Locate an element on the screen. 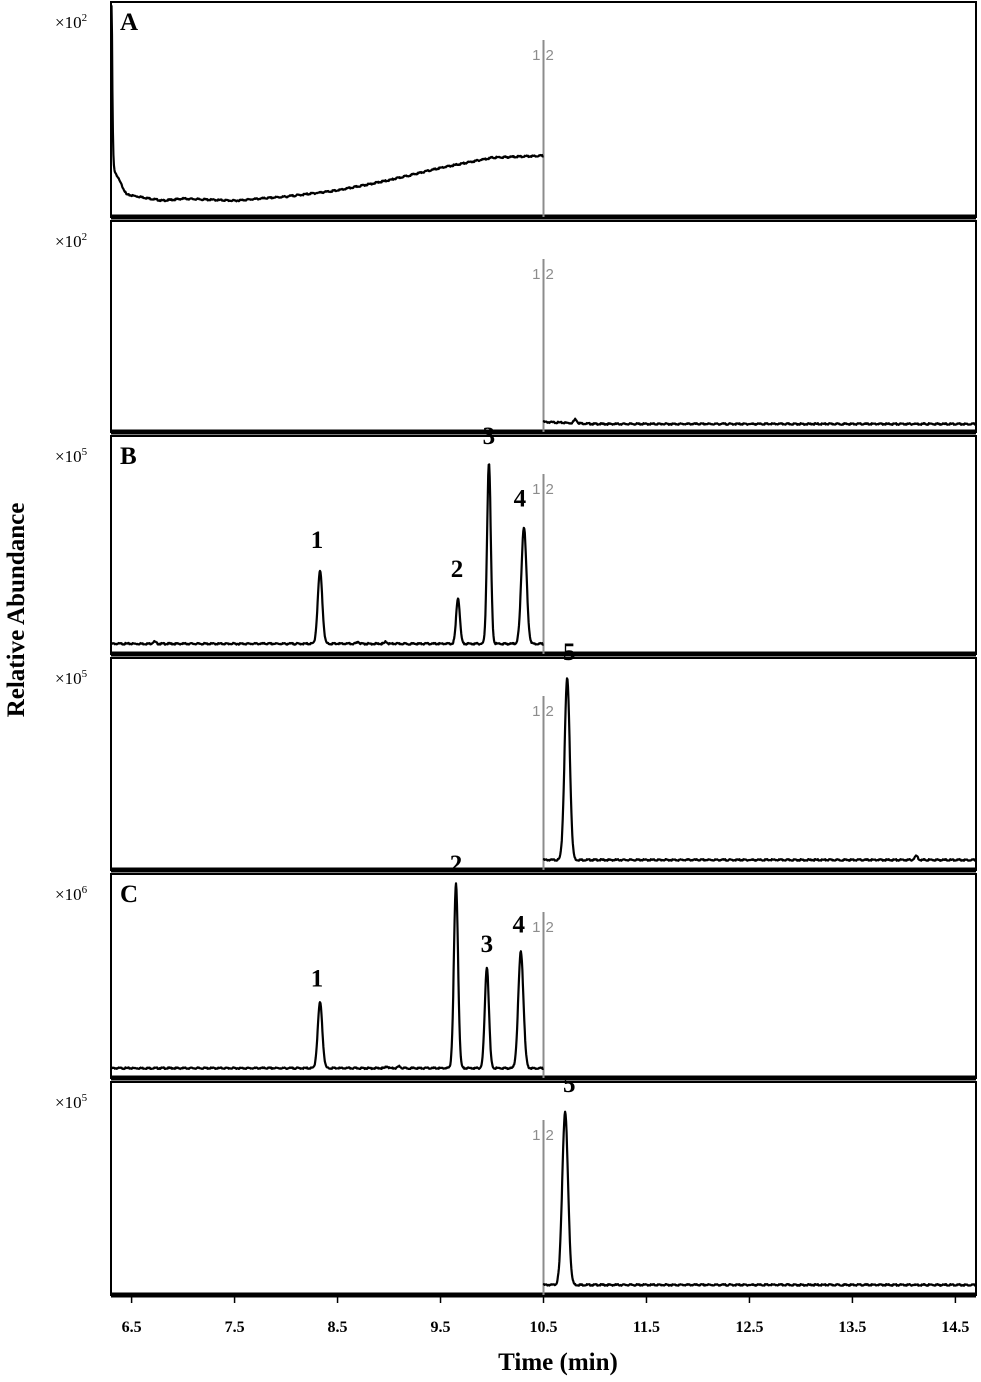  chromatogram-panel-a-segment-1: 1 2 ×10² A is located at coordinates (516, 110).